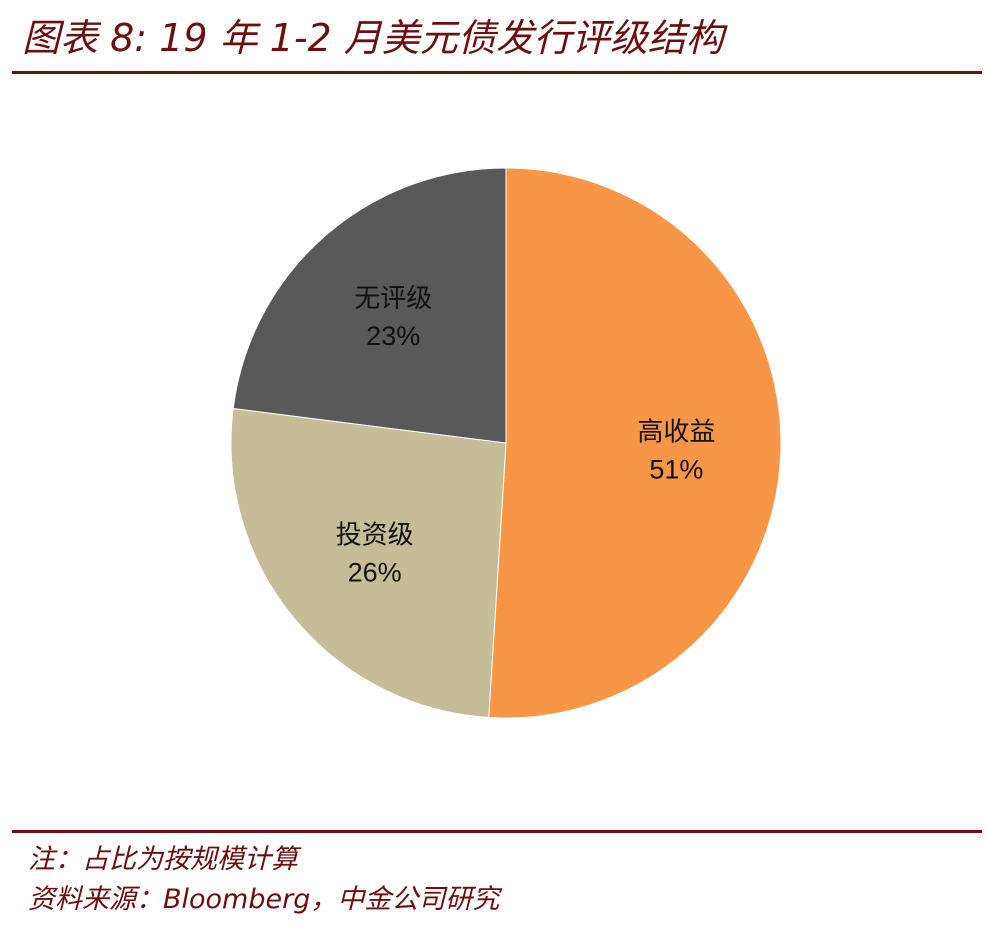 The width and height of the screenshot is (988, 930). I want to click on pie-slice-value-0: 51%, so click(676, 469).